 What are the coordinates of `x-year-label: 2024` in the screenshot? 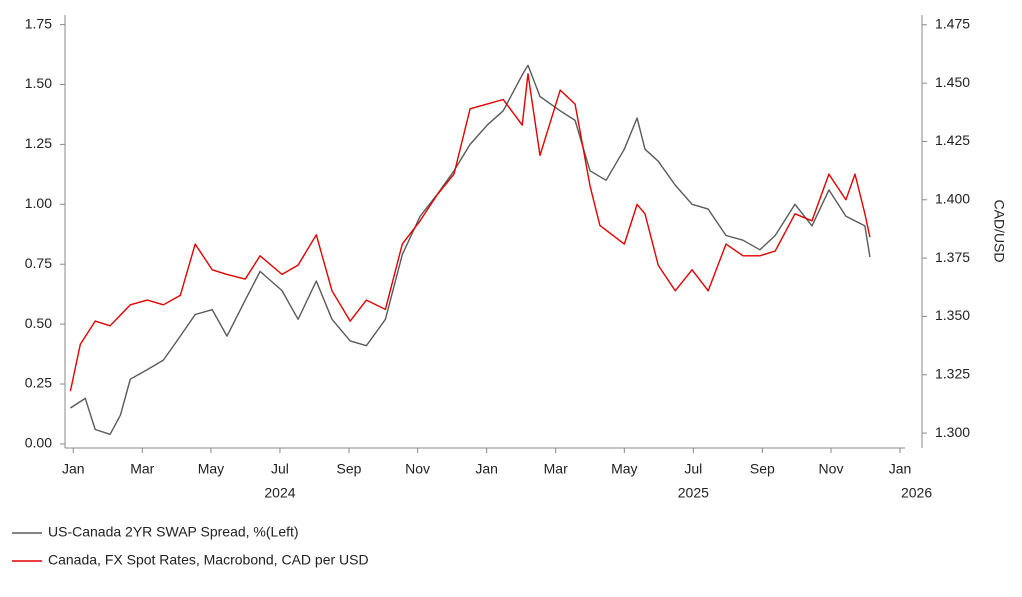 It's located at (279, 493).